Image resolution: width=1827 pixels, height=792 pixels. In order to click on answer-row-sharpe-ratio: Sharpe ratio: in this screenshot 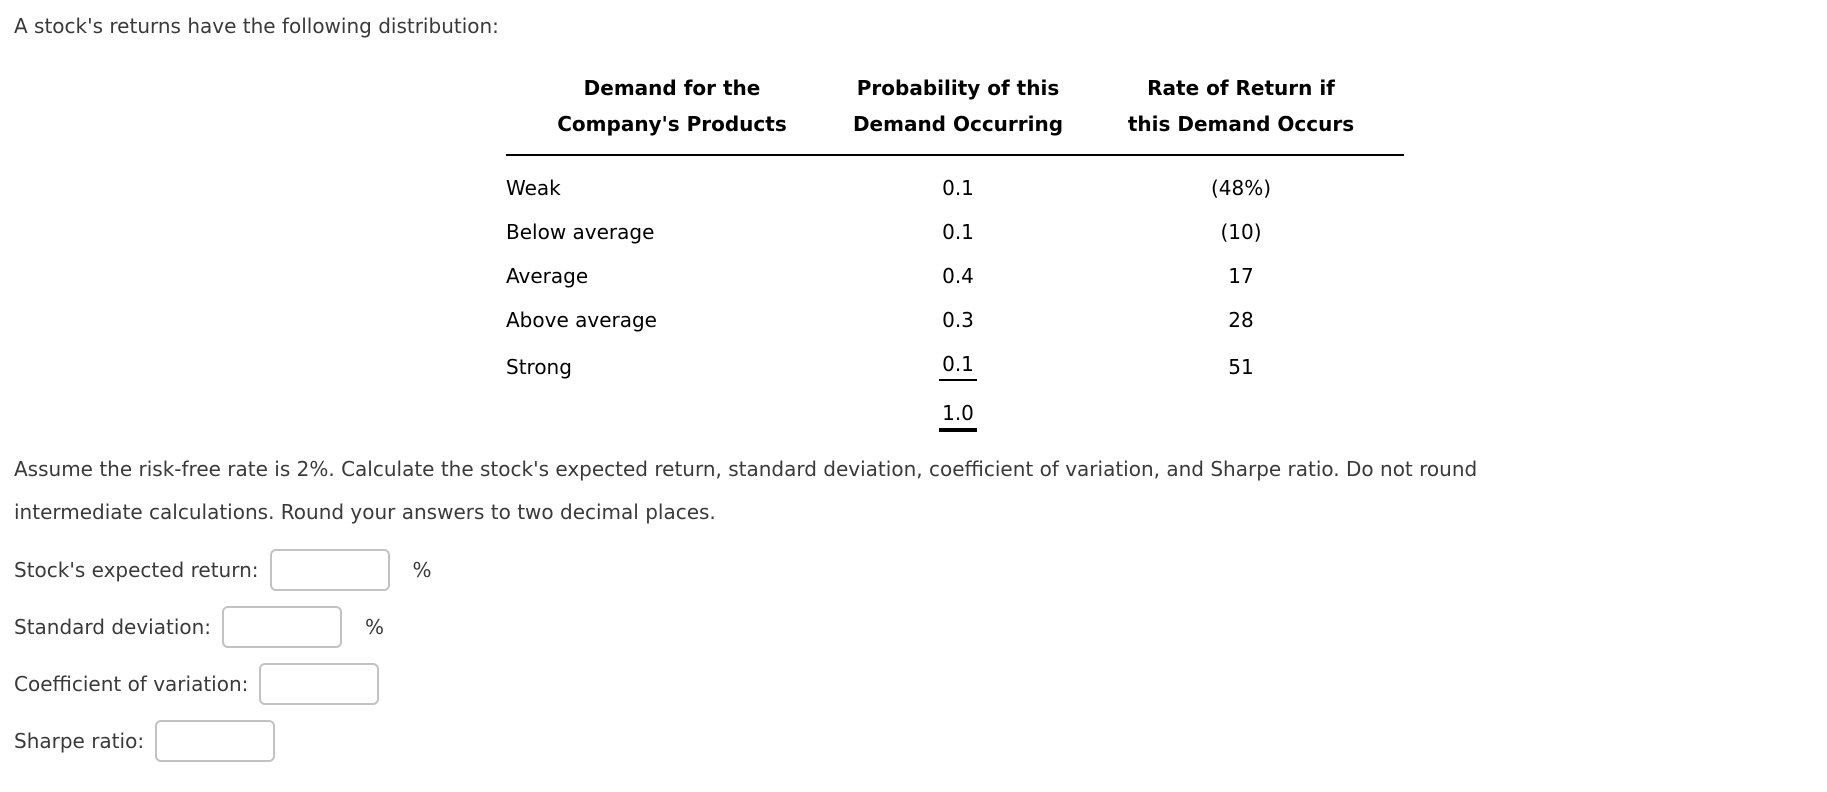, I will do `click(913, 741)`.